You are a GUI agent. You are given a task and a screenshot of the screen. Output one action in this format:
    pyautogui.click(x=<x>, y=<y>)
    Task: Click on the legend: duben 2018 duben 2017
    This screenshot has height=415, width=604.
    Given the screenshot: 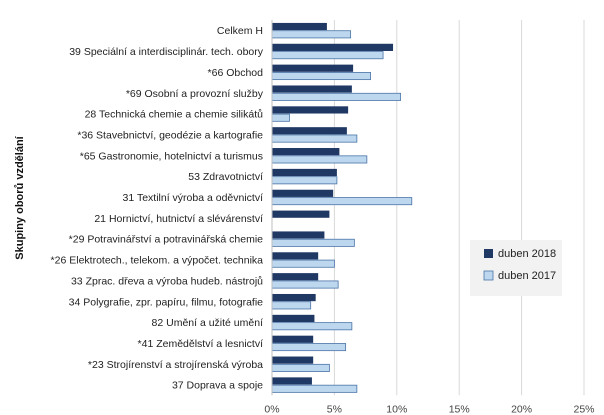 What is the action you would take?
    pyautogui.click(x=516, y=268)
    